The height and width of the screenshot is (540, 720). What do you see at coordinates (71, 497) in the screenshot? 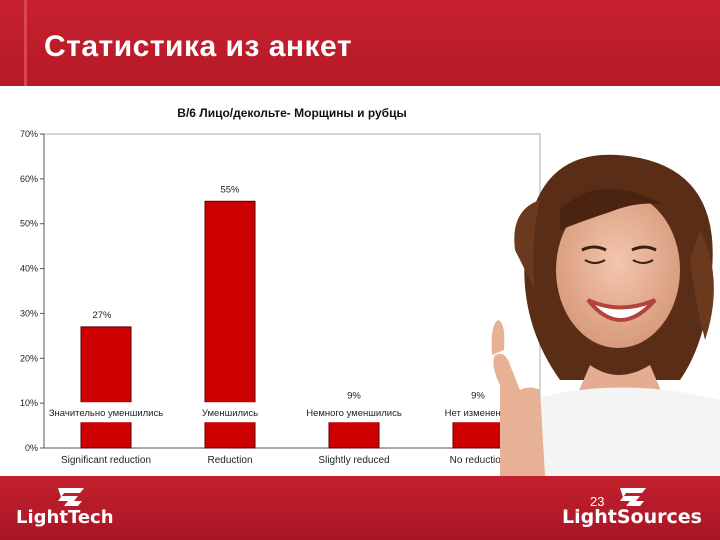
I see `lighttech-logo-icon` at bounding box center [71, 497].